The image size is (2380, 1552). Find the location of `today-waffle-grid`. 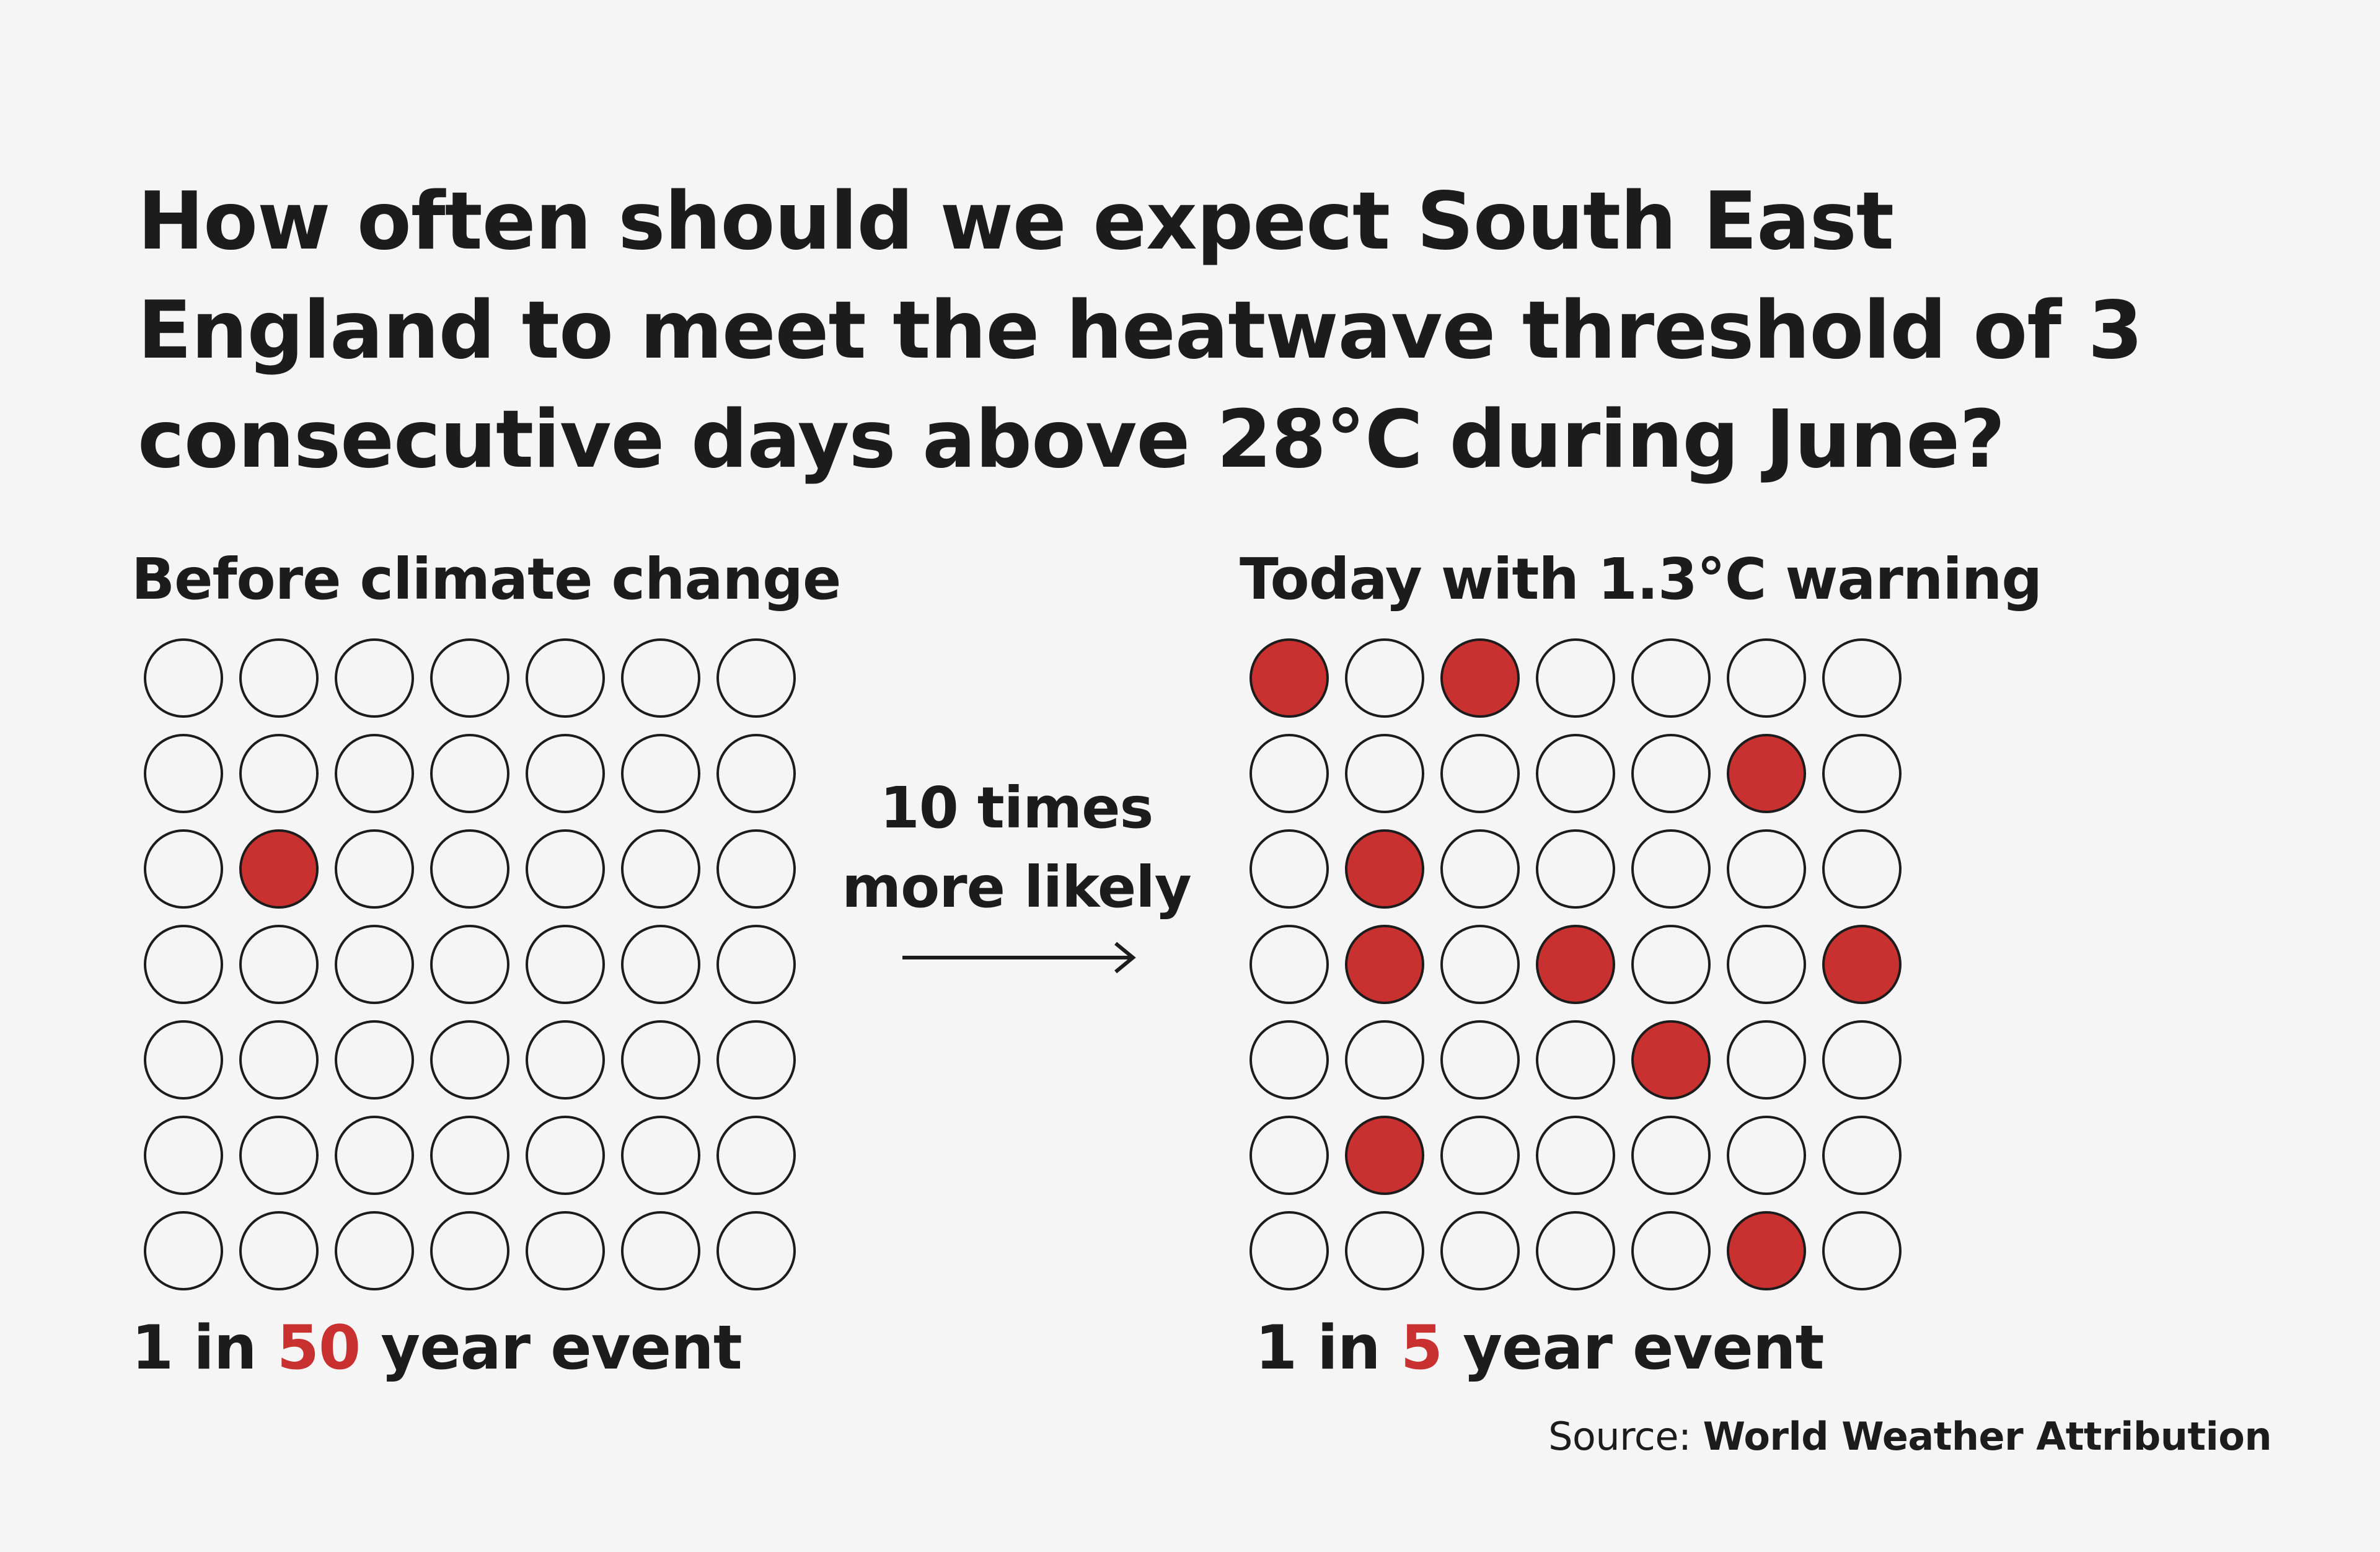

today-waffle-grid is located at coordinates (1576, 964).